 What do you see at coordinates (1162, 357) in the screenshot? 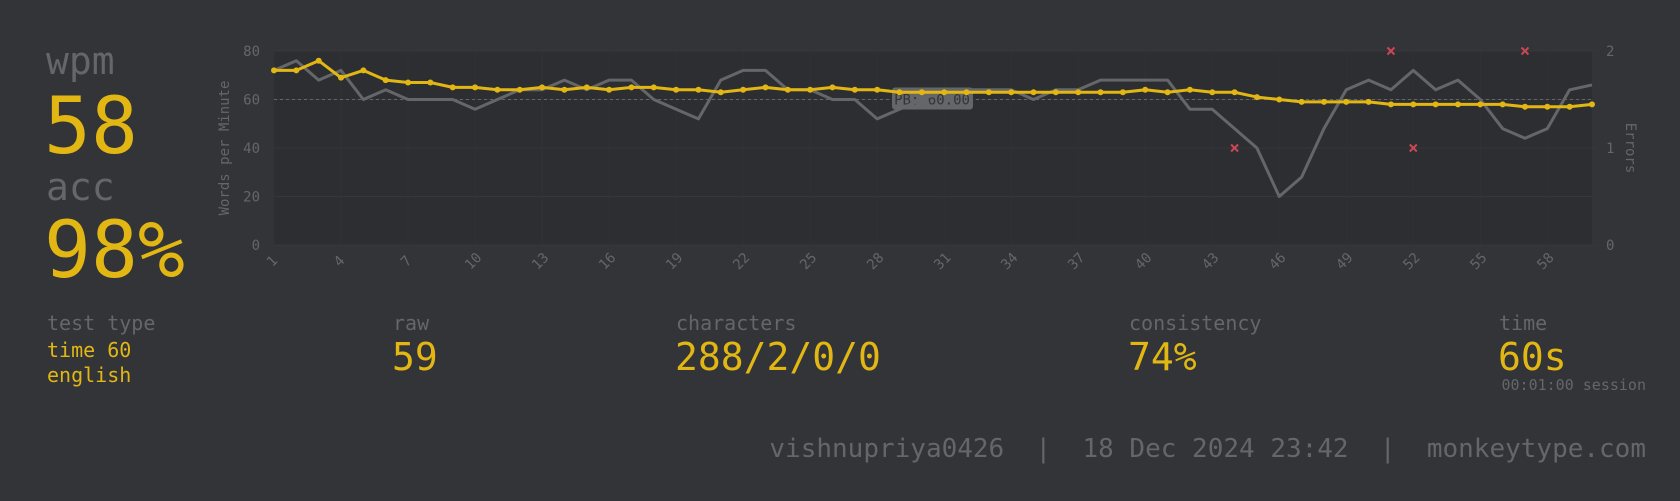
I see `consistency-value: 74%` at bounding box center [1162, 357].